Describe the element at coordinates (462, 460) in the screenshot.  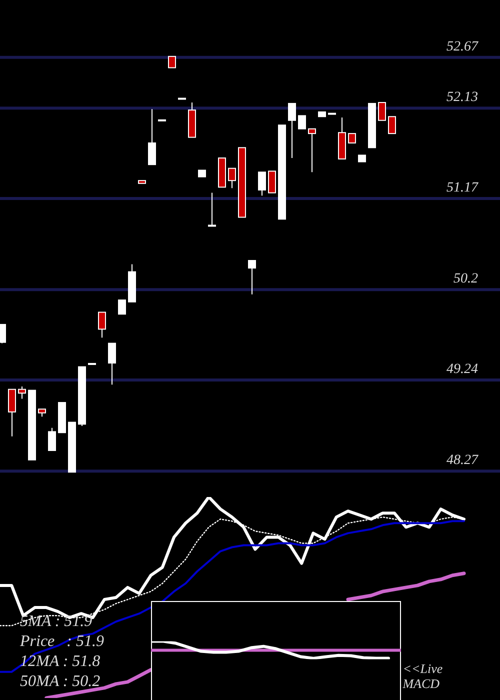
I see `y-tick-label: 48.27` at that location.